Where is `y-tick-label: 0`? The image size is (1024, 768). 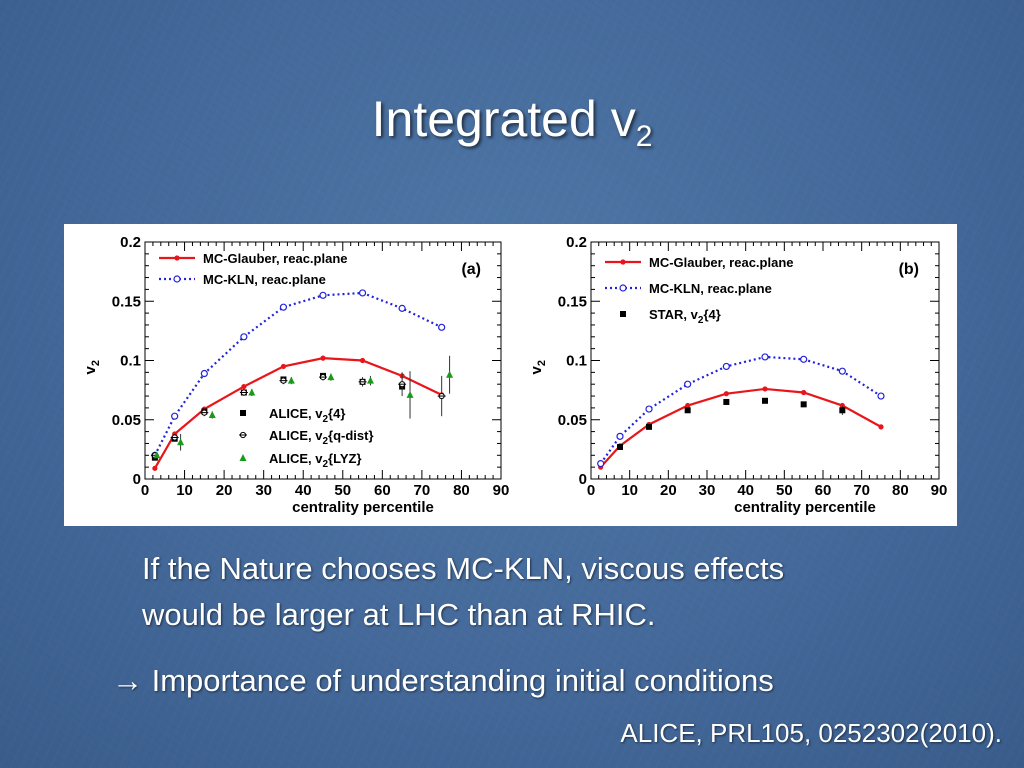
y-tick-label: 0 is located at coordinates (583, 479).